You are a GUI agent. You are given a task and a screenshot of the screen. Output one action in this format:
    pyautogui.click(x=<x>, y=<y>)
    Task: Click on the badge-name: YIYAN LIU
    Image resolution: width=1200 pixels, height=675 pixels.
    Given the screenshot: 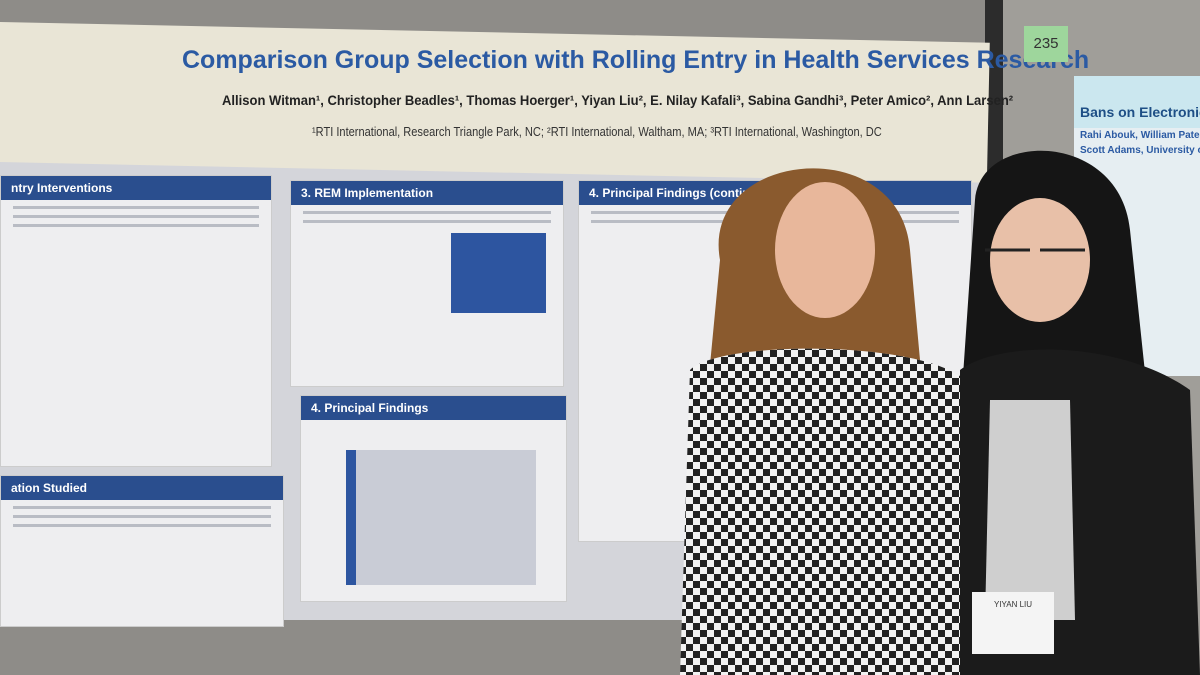 What is the action you would take?
    pyautogui.click(x=1013, y=604)
    